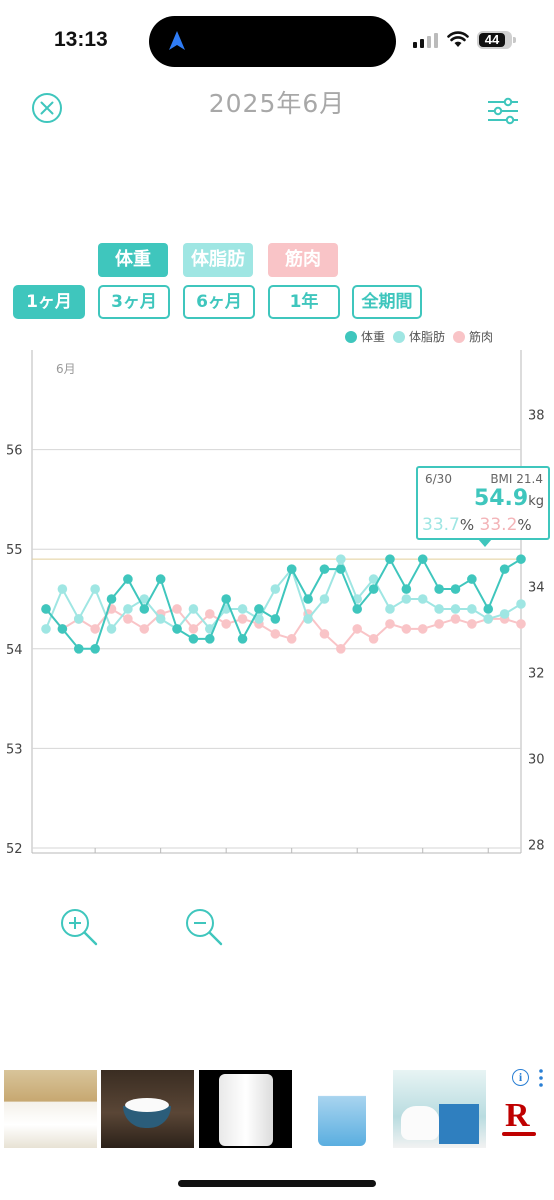 Image resolution: width=554 pixels, height=1200 pixels. I want to click on tooltip-weight: 54.9kg, so click(508, 498).